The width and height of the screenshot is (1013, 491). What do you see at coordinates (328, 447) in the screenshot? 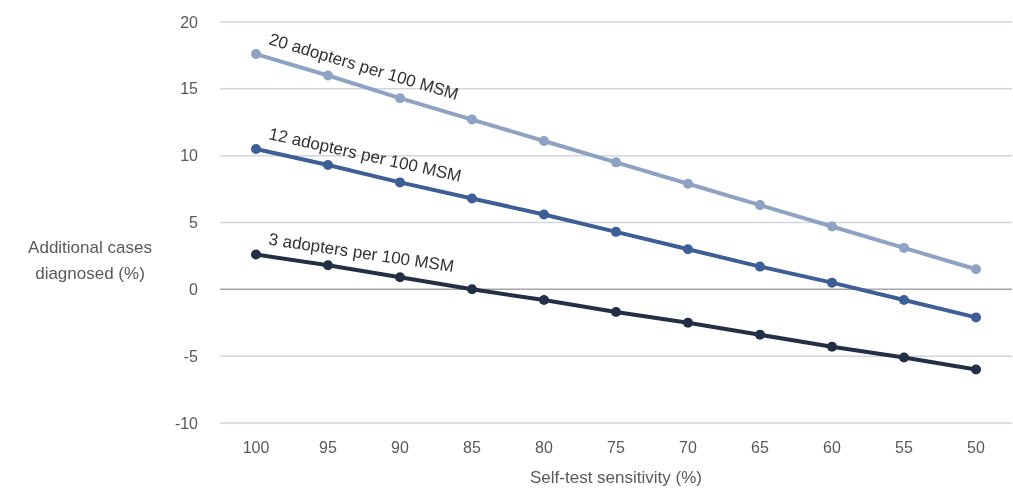
I see `x-tick-label: 95` at bounding box center [328, 447].